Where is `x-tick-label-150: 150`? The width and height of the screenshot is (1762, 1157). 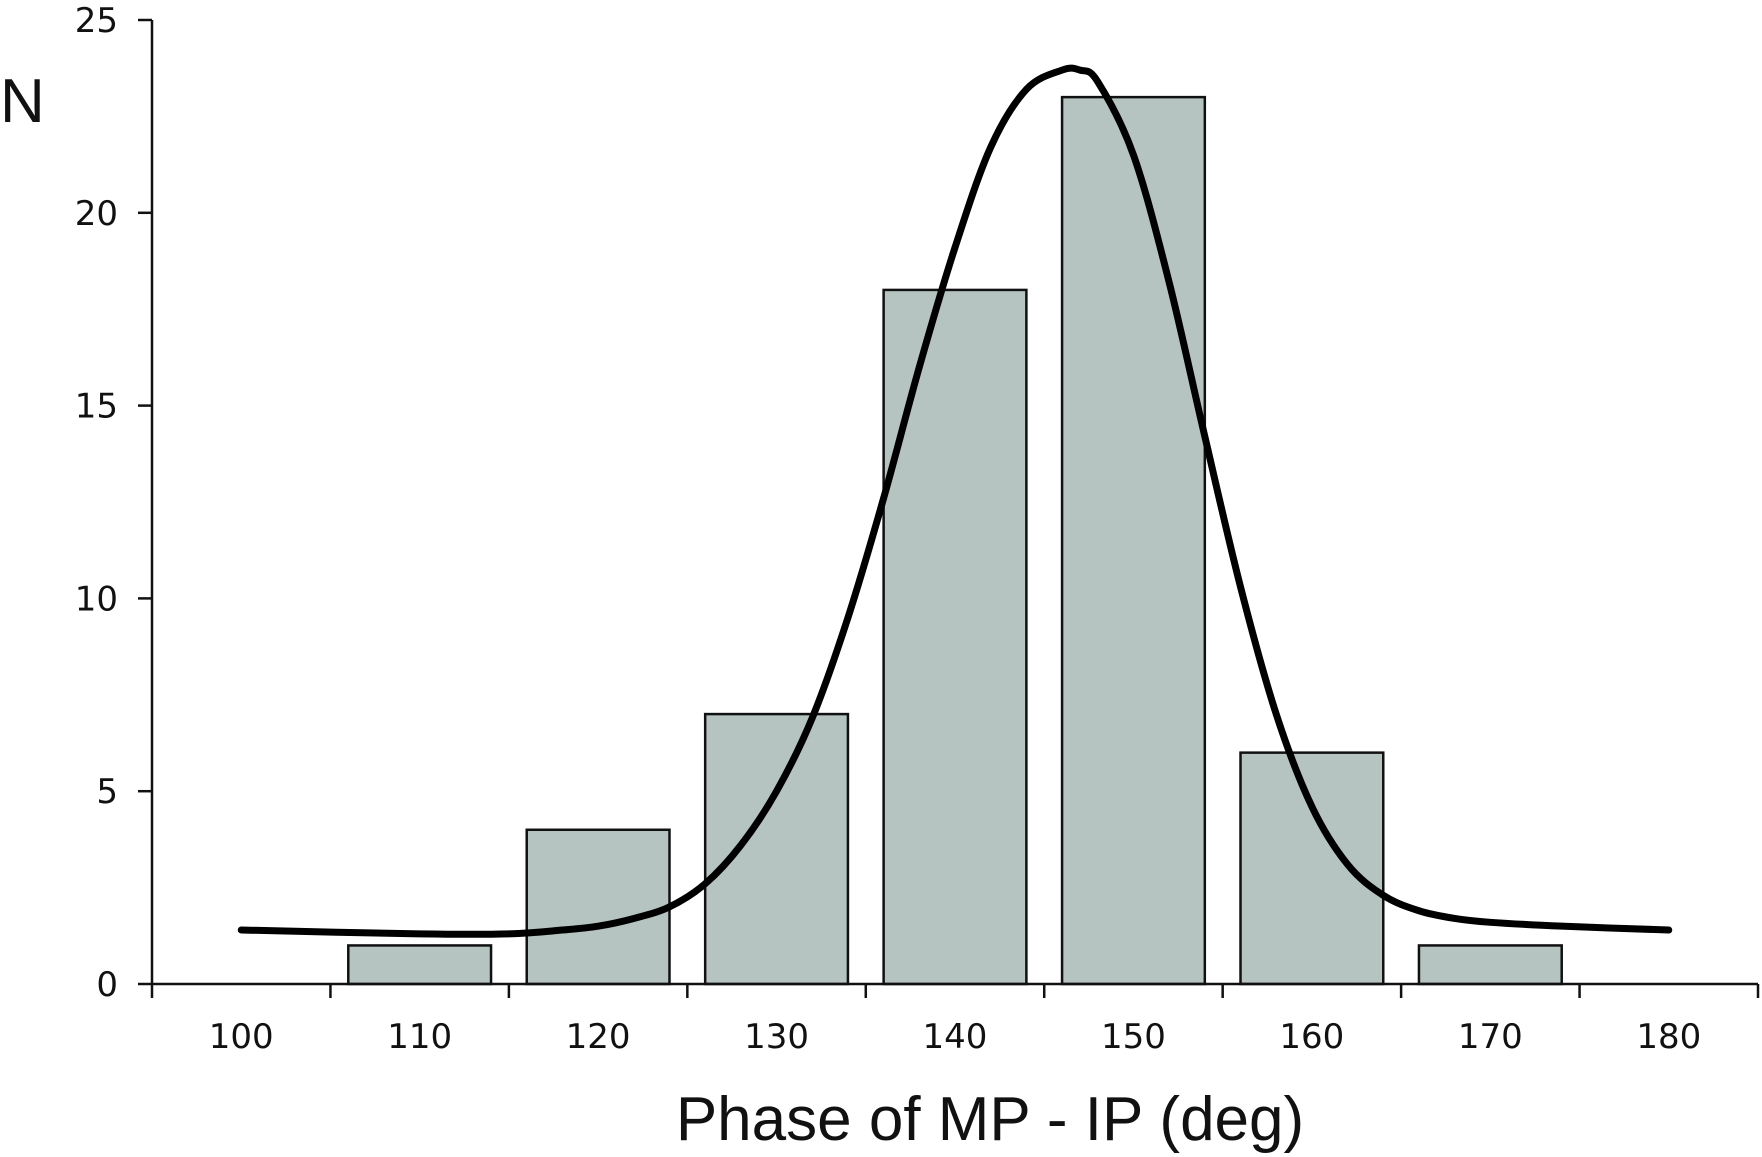
x-tick-label-150: 150 is located at coordinates (1133, 1037).